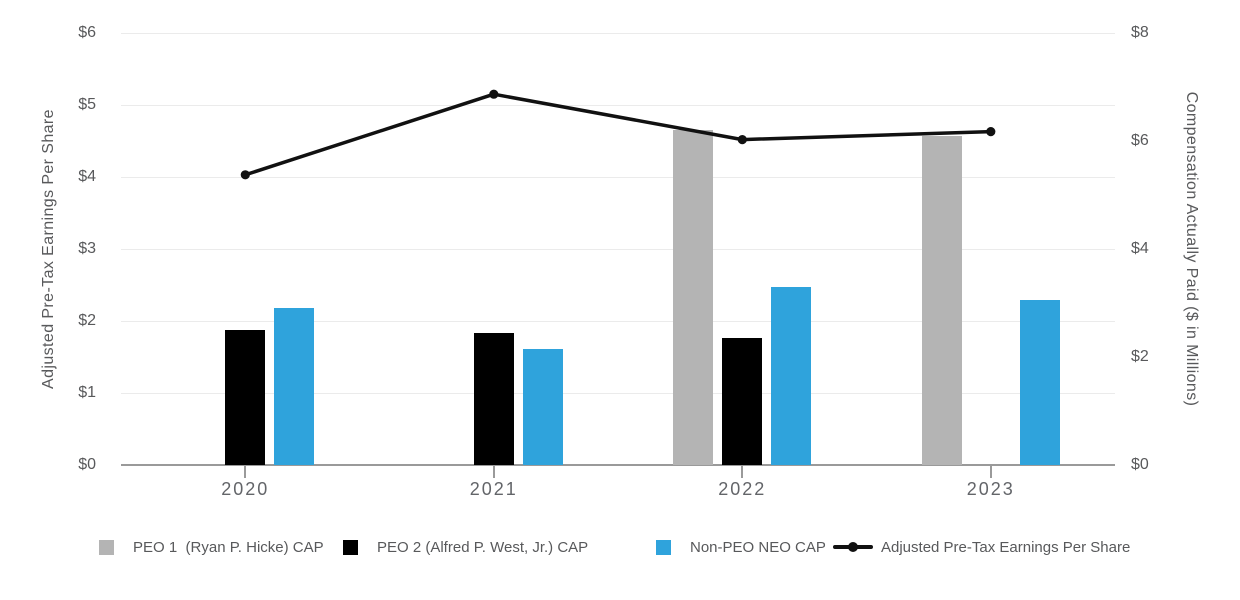  I want to click on left-tick-3: $3, so click(87, 248).